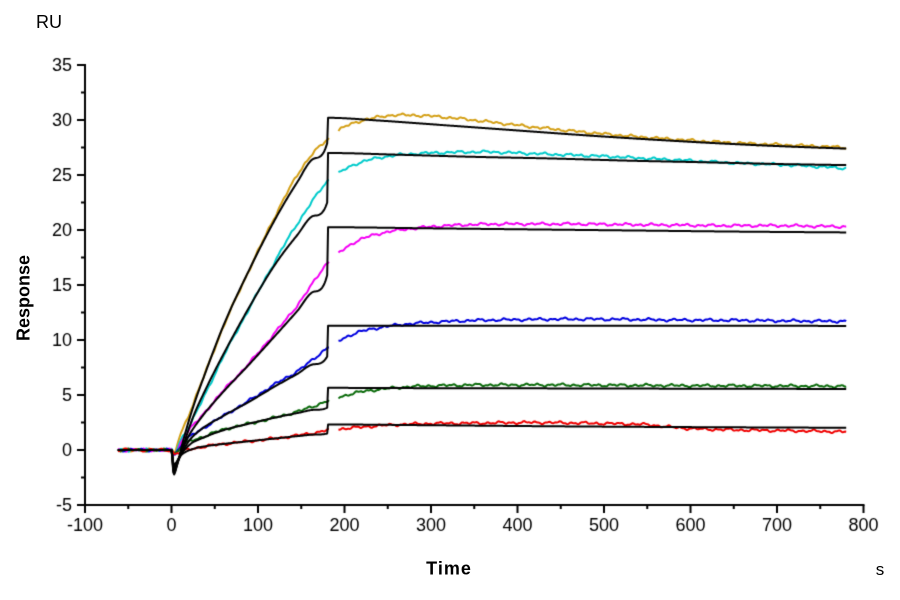 Image resolution: width=900 pixels, height=600 pixels. Describe the element at coordinates (23, 298) in the screenshot. I see `y-axis-title: Response` at that location.